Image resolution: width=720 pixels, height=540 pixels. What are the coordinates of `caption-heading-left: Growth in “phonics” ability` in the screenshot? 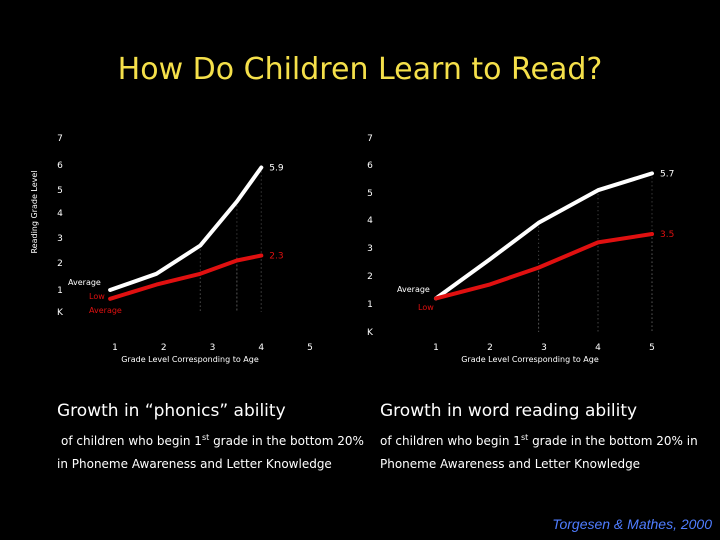 It's located at (171, 411).